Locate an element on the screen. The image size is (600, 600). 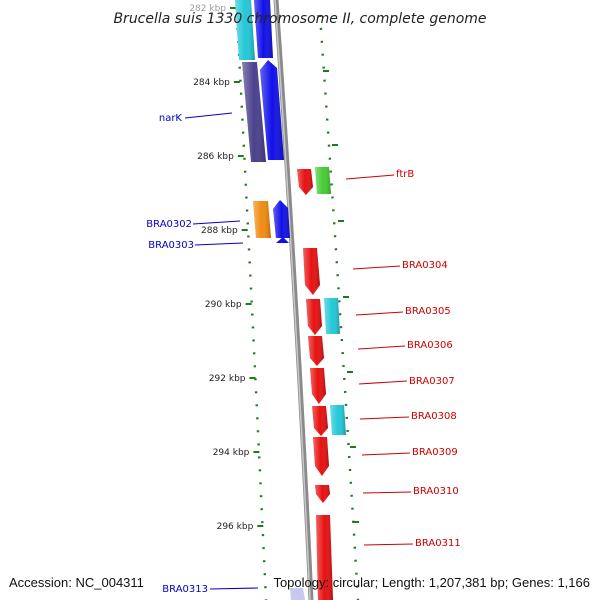
scale-tick-label: 288 kbp is located at coordinates (219, 231).